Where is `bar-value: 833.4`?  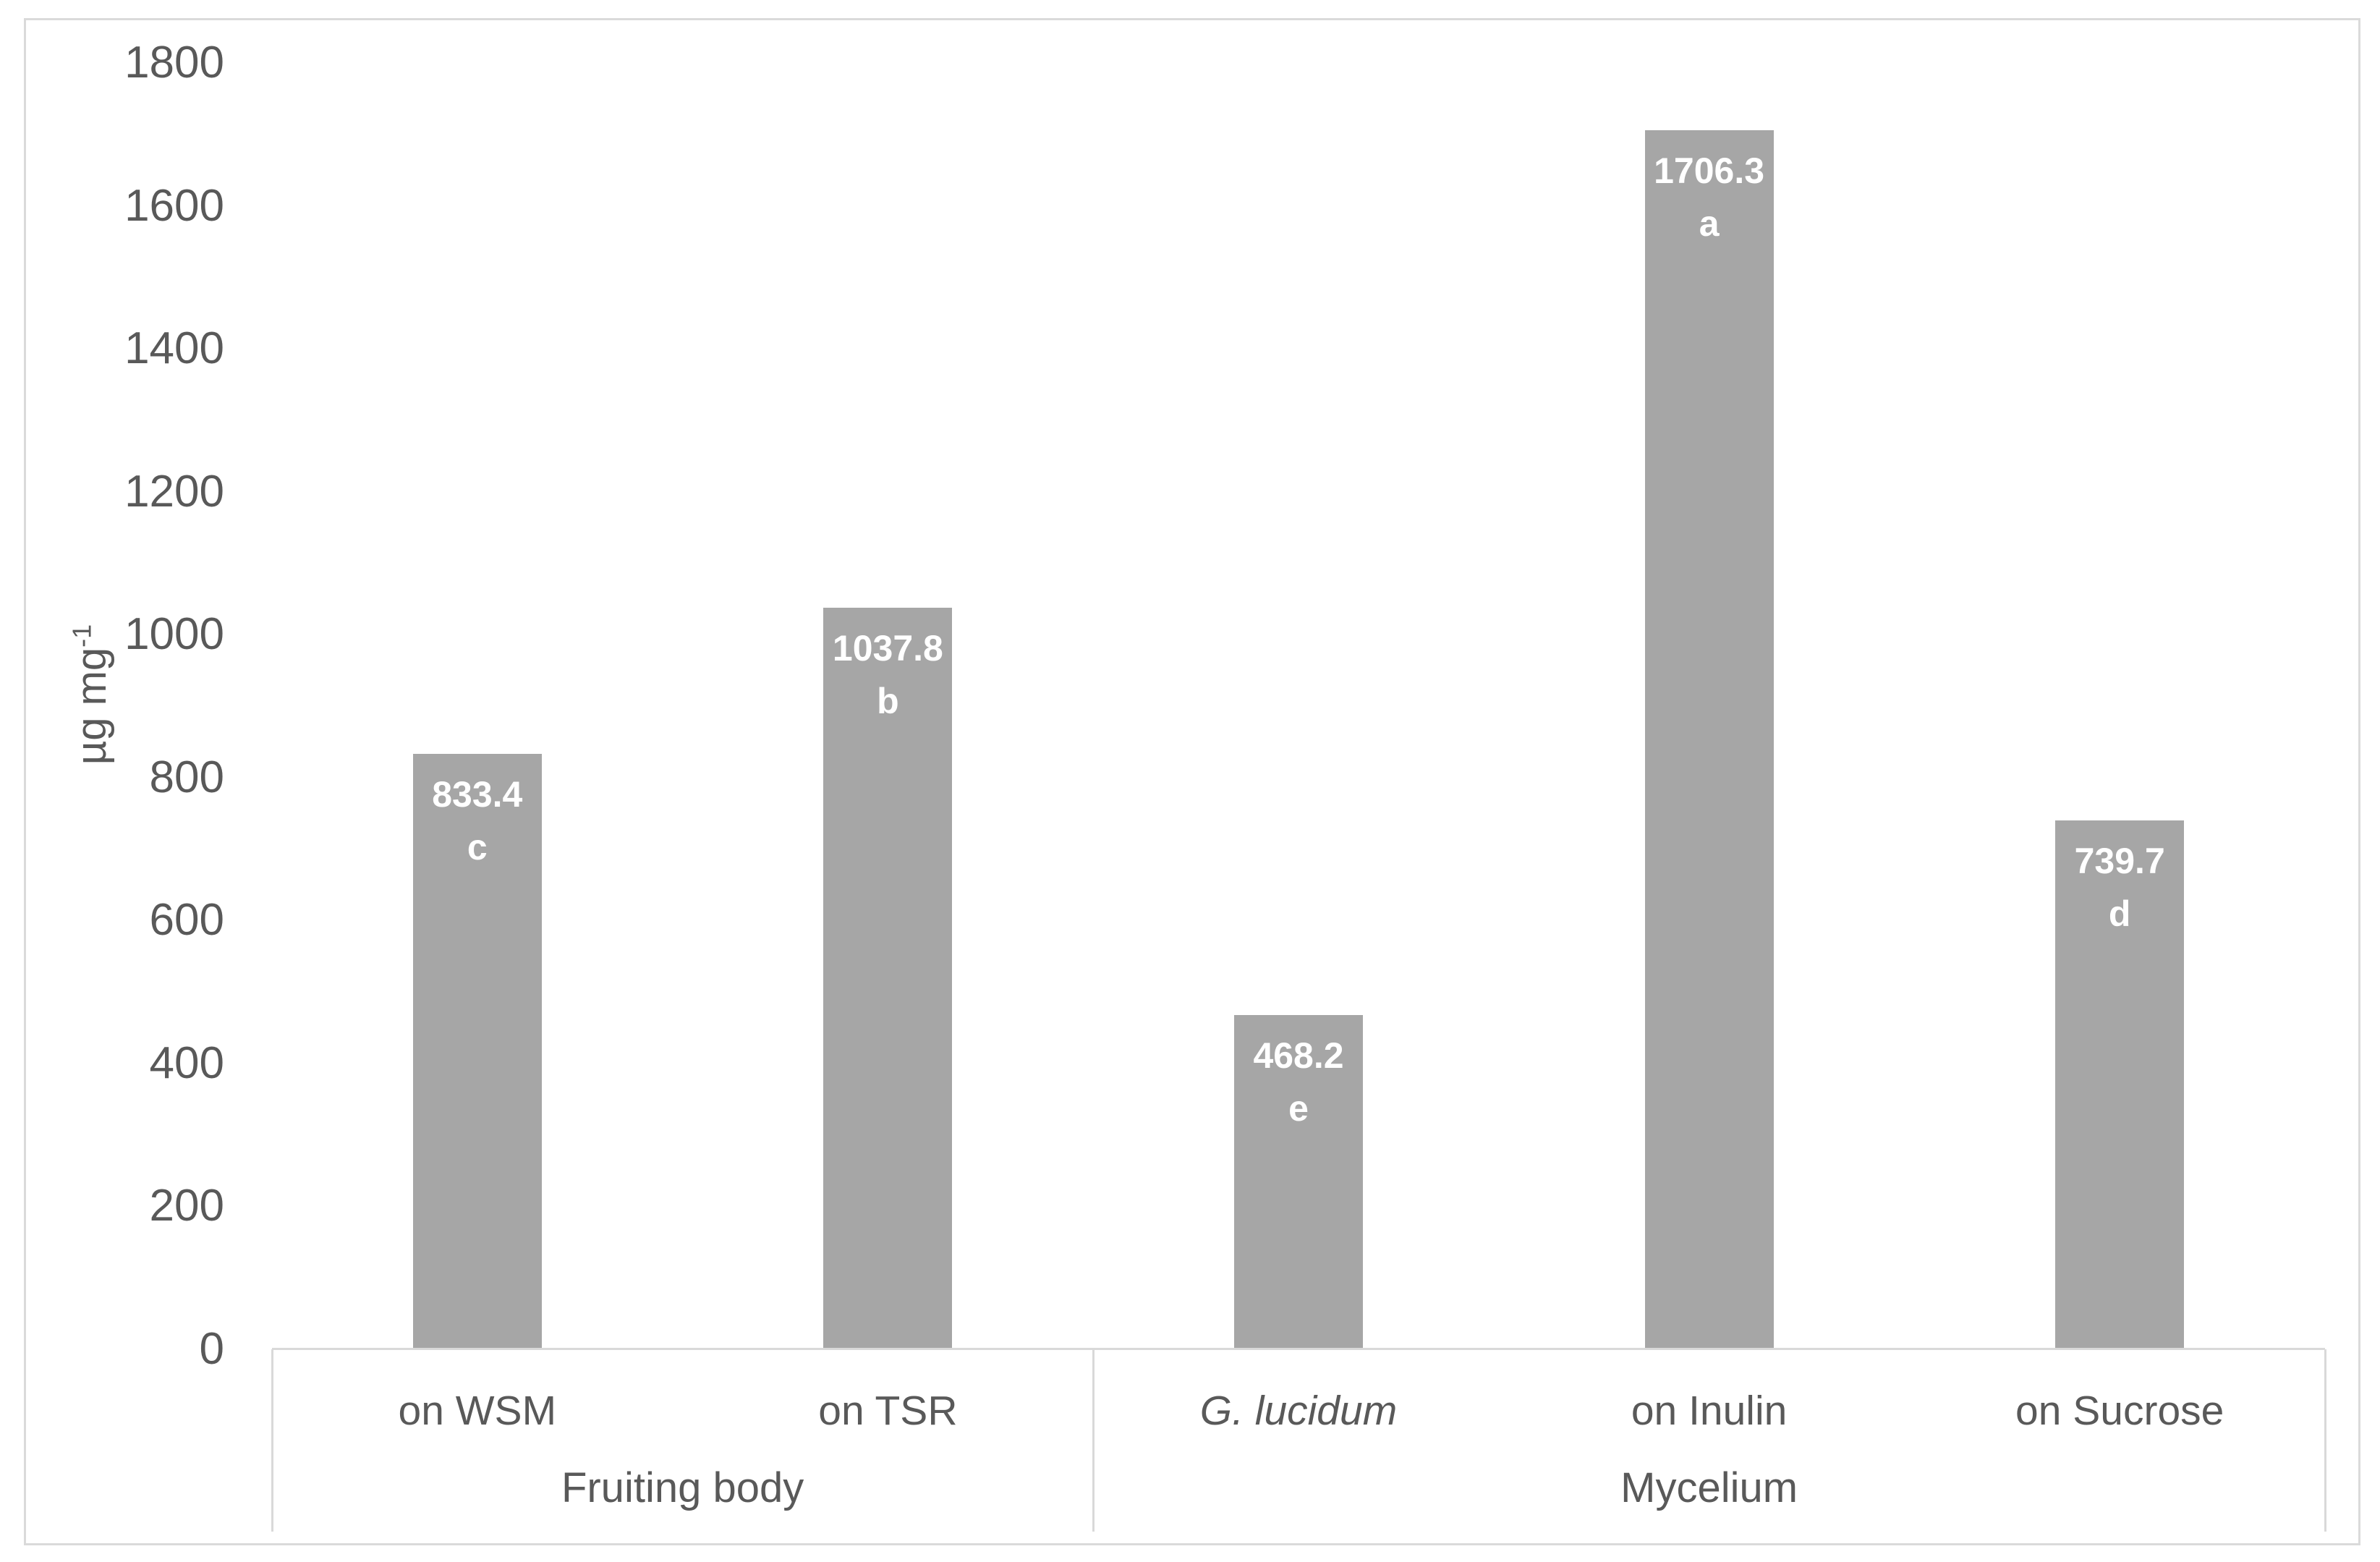
bar-value: 833.4 is located at coordinates (477, 794).